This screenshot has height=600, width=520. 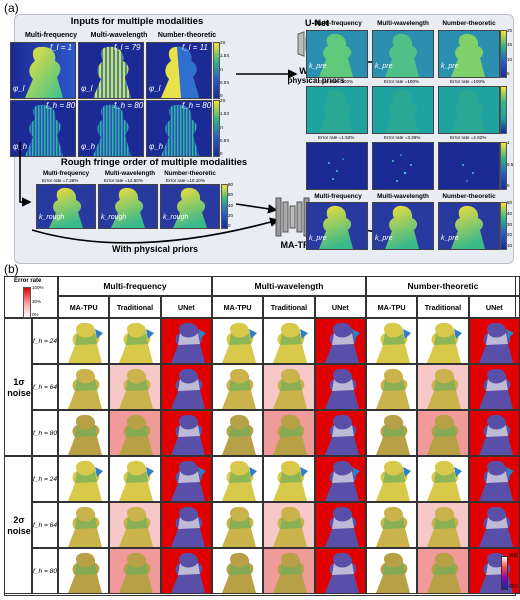 I want to click on matpu-error-mw: Error rate =3.26%, so click(x=402, y=137).